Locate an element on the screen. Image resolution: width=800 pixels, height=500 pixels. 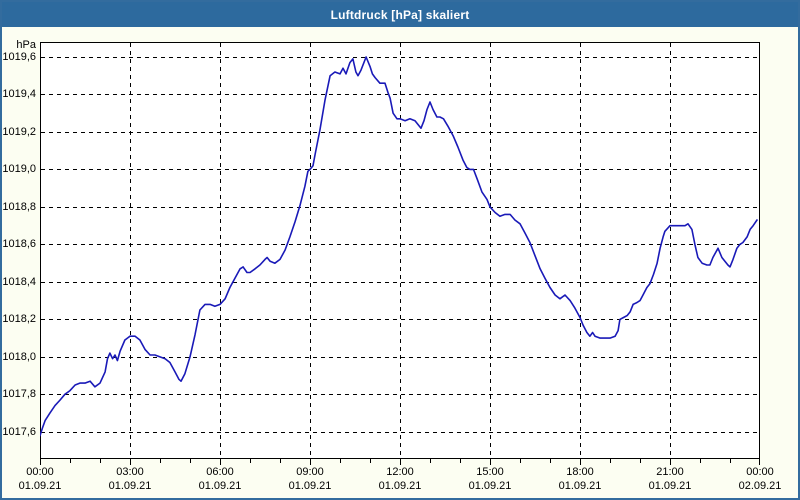
y-axis-tick-label: 1018,6 is located at coordinates (19, 244).